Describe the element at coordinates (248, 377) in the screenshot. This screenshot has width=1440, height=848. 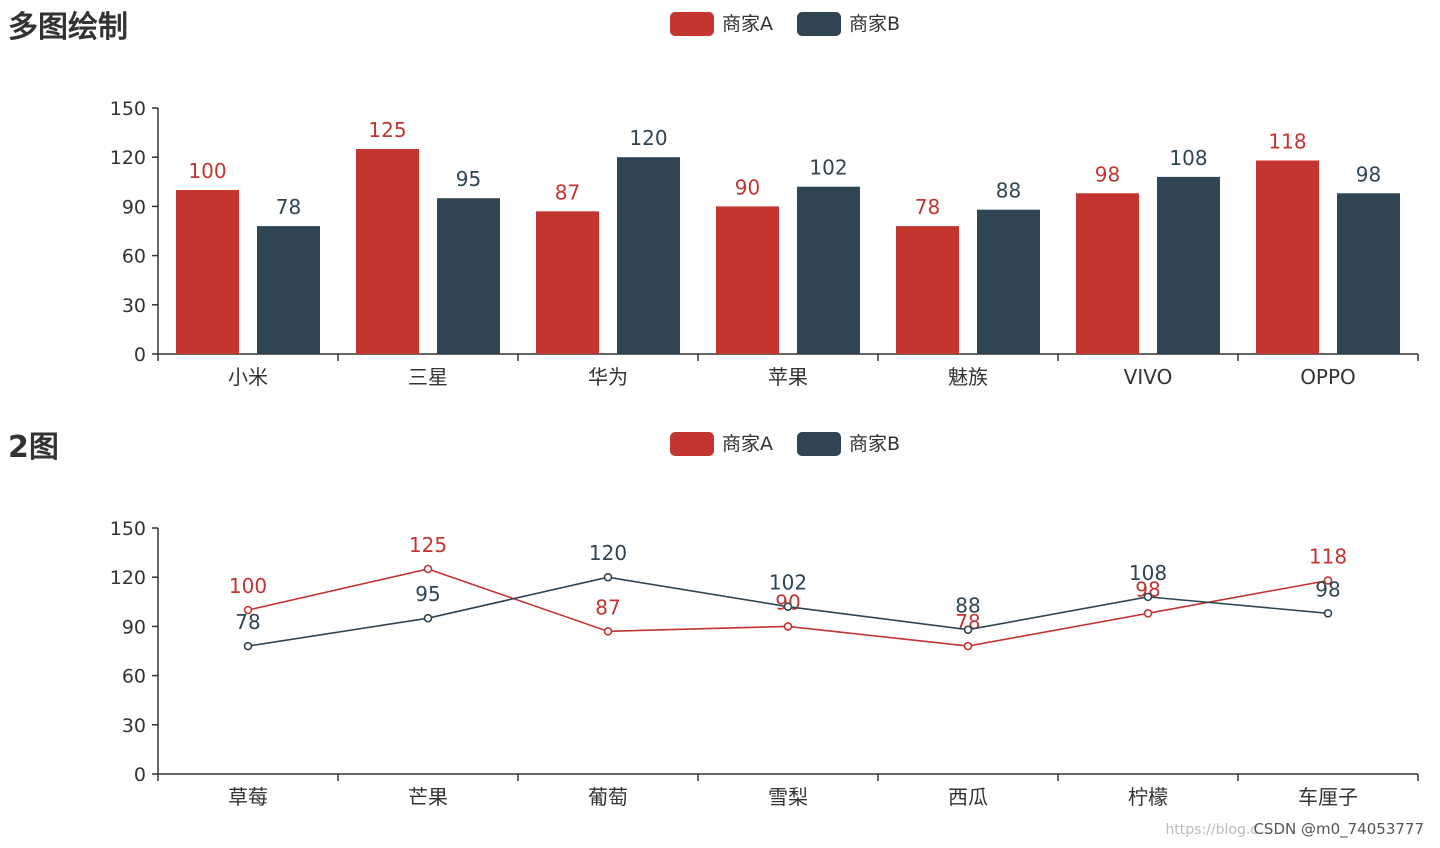
I see `x-tick-label: 小米` at that location.